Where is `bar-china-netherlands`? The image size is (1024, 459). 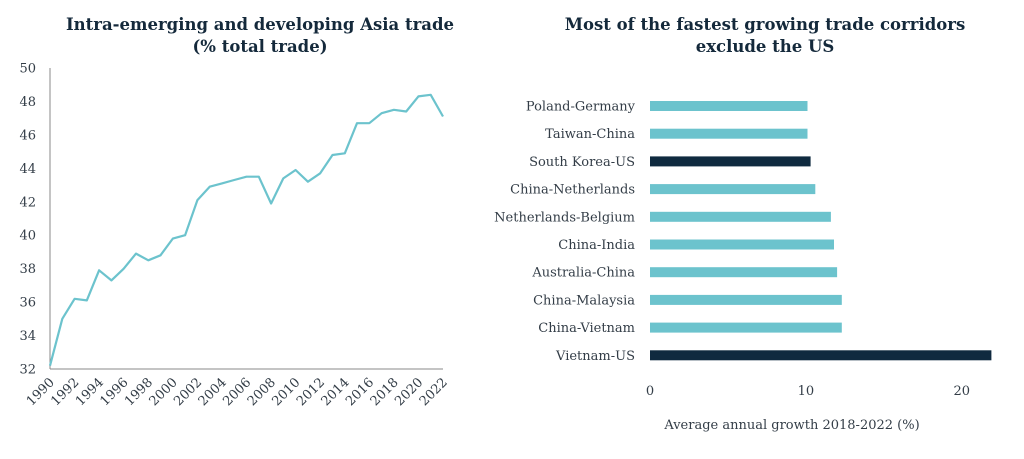
bar-china-netherlands is located at coordinates (733, 189).